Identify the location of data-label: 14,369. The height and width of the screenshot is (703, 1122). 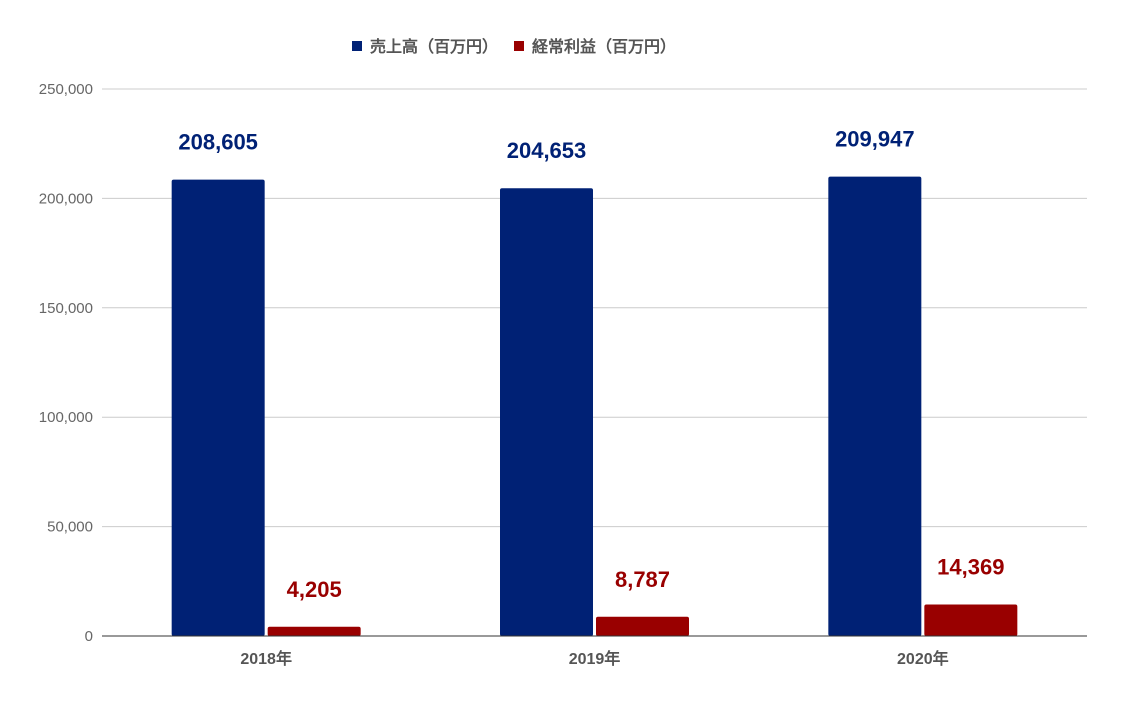
(970, 567).